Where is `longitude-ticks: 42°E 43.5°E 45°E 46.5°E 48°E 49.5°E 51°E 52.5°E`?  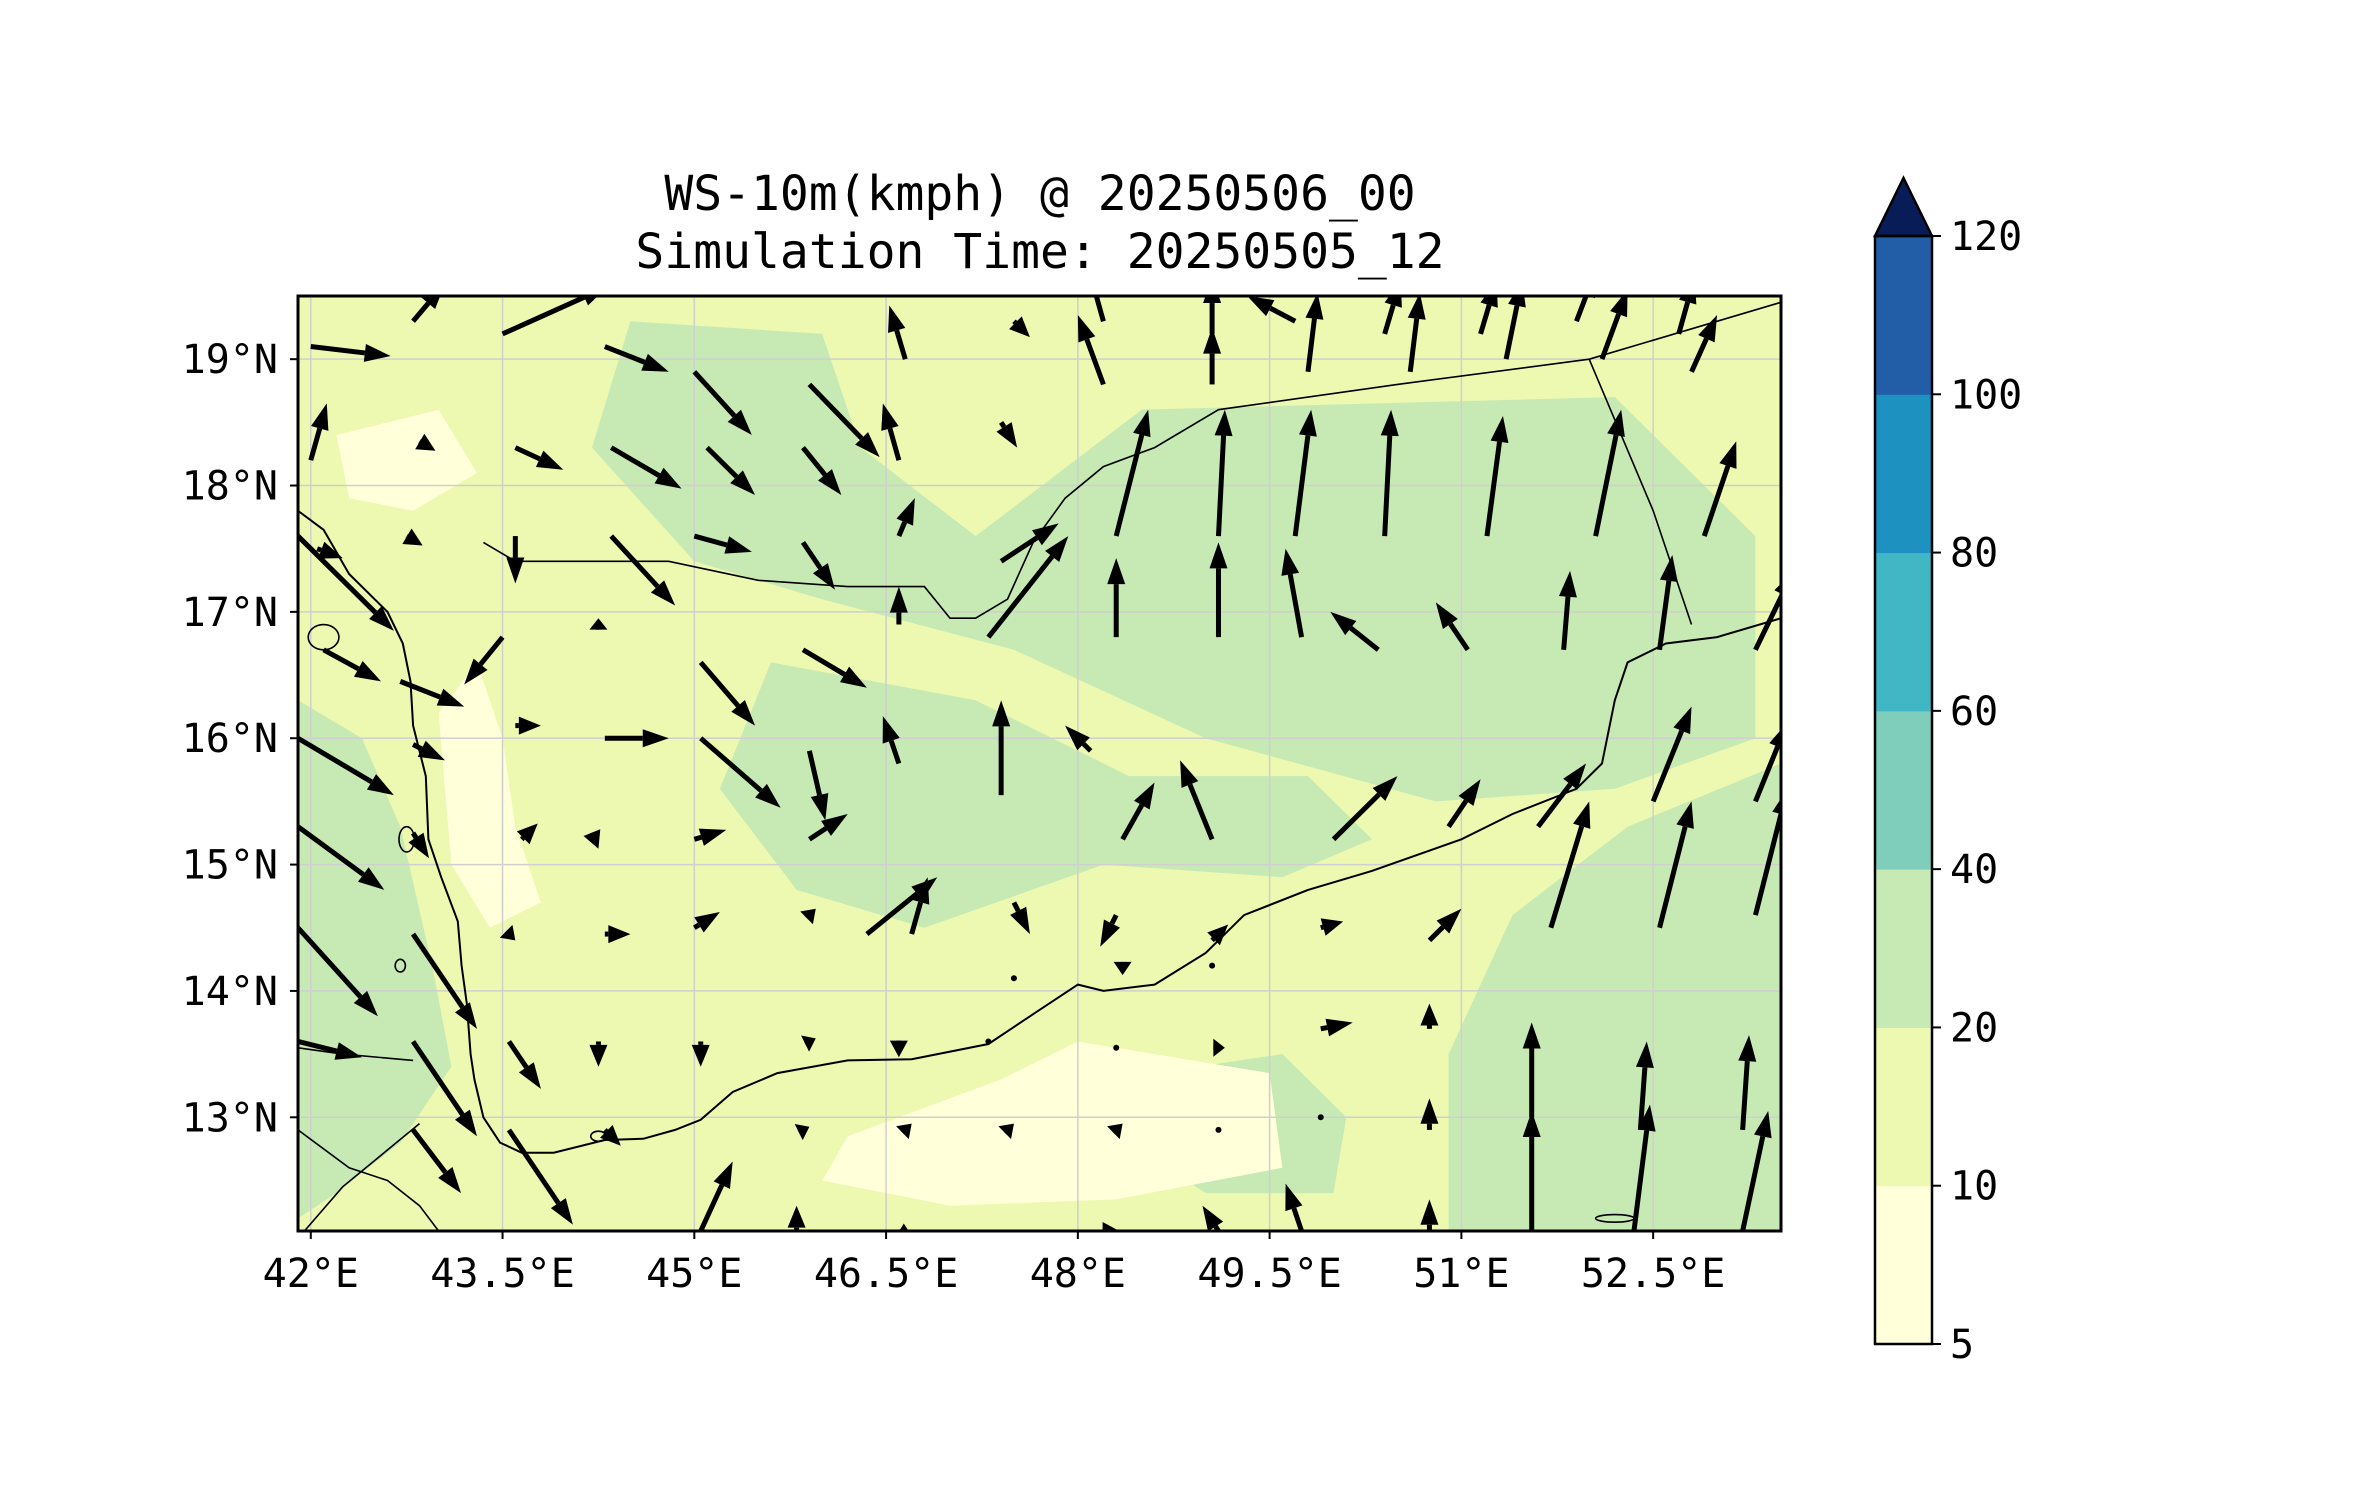
longitude-ticks: 42°E 43.5°E 45°E 46.5°E 48°E 49.5°E 51°E 52.5°E is located at coordinates (994, 1264).